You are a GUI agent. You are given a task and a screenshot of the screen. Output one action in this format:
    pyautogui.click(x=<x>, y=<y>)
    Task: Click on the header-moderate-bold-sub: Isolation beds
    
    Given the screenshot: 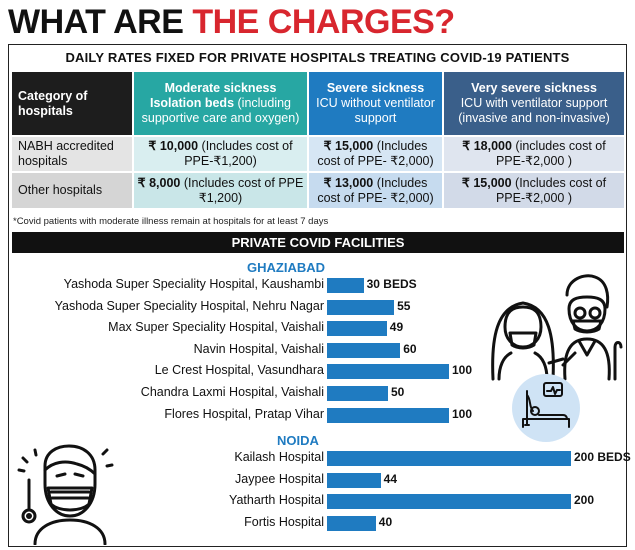 What is the action you would take?
    pyautogui.click(x=192, y=103)
    